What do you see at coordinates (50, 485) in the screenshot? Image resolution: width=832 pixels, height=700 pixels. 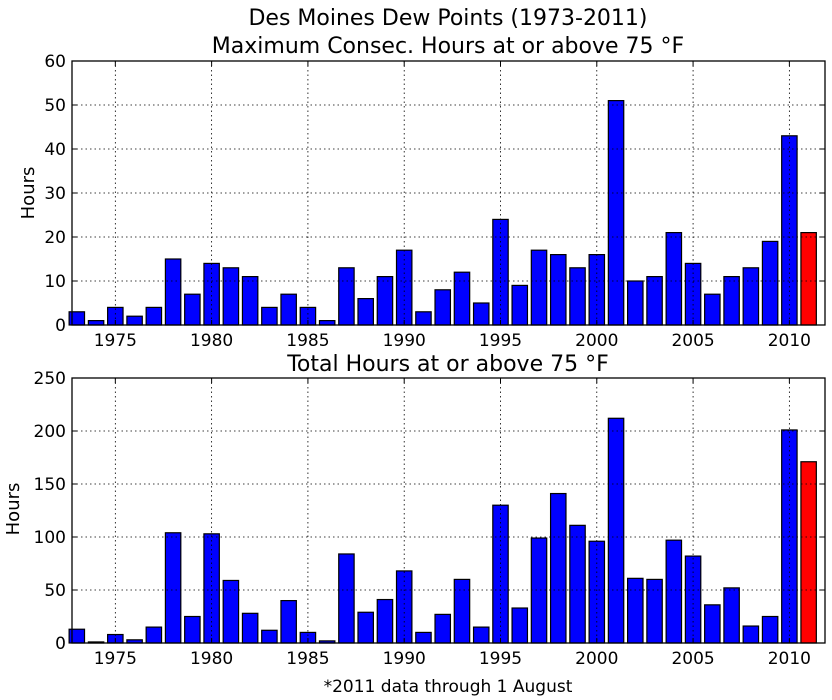 I see `y-tick-label: 150` at bounding box center [50, 485].